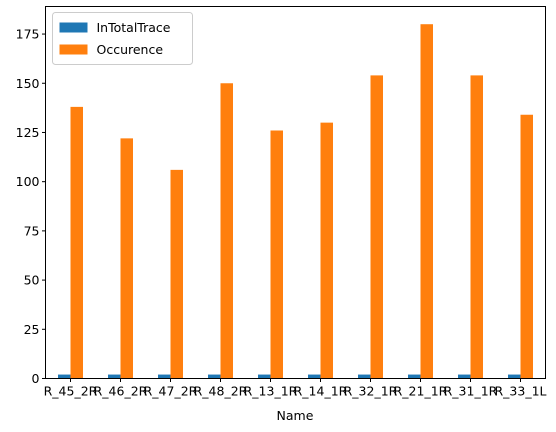  I want to click on x-tick-label: R_31_1R, so click(471, 391).